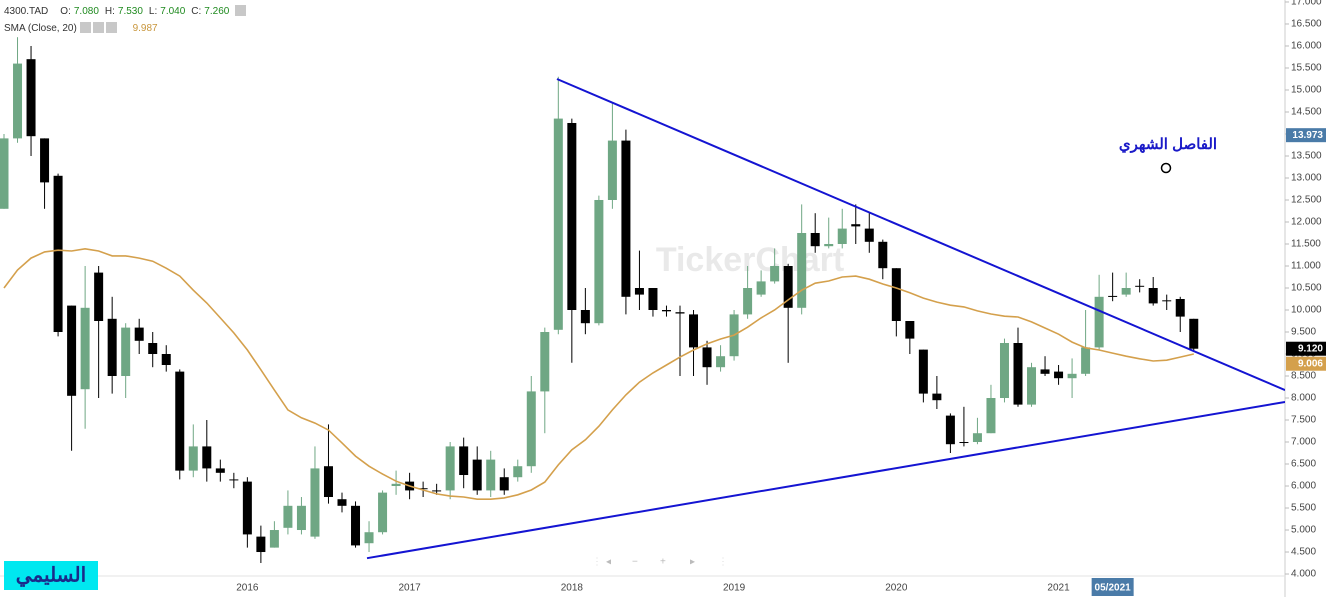 The height and width of the screenshot is (602, 1328). What do you see at coordinates (1303, 420) in the screenshot?
I see `y-tick-label: 7.500` at bounding box center [1303, 420].